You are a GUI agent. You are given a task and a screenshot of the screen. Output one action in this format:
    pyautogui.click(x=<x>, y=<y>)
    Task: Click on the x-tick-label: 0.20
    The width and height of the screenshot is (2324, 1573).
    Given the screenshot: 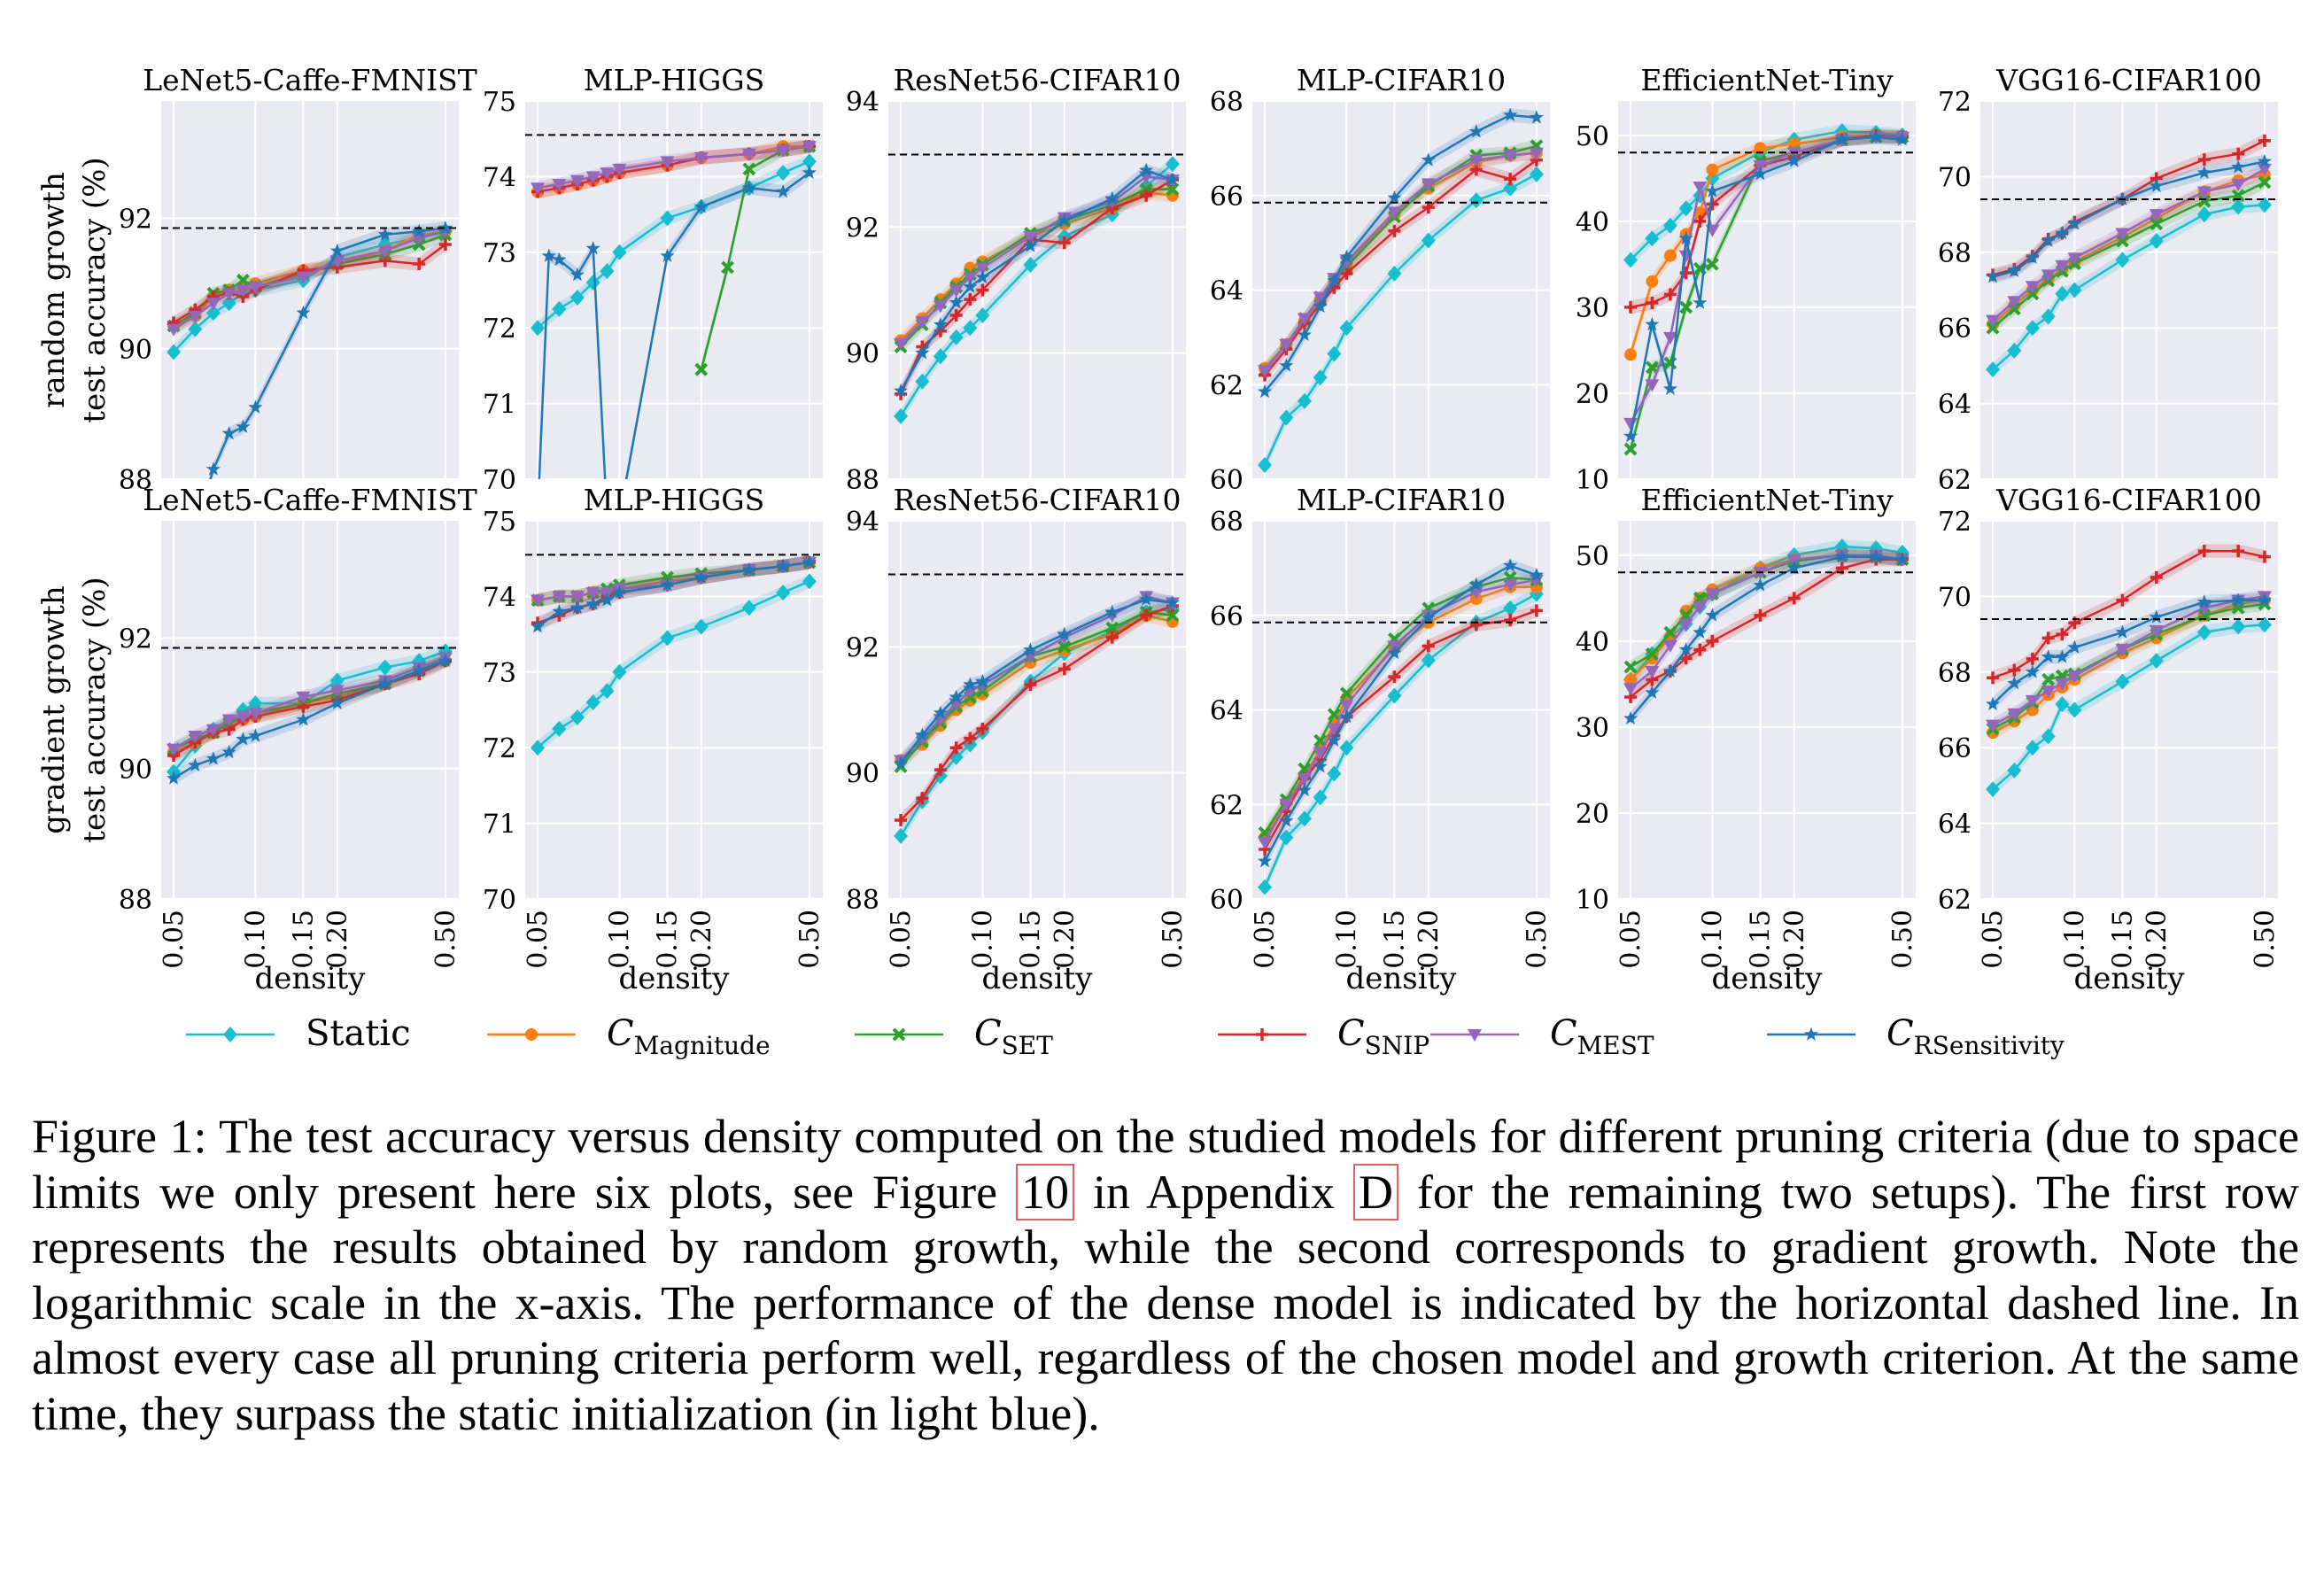 What is the action you would take?
    pyautogui.click(x=1065, y=939)
    